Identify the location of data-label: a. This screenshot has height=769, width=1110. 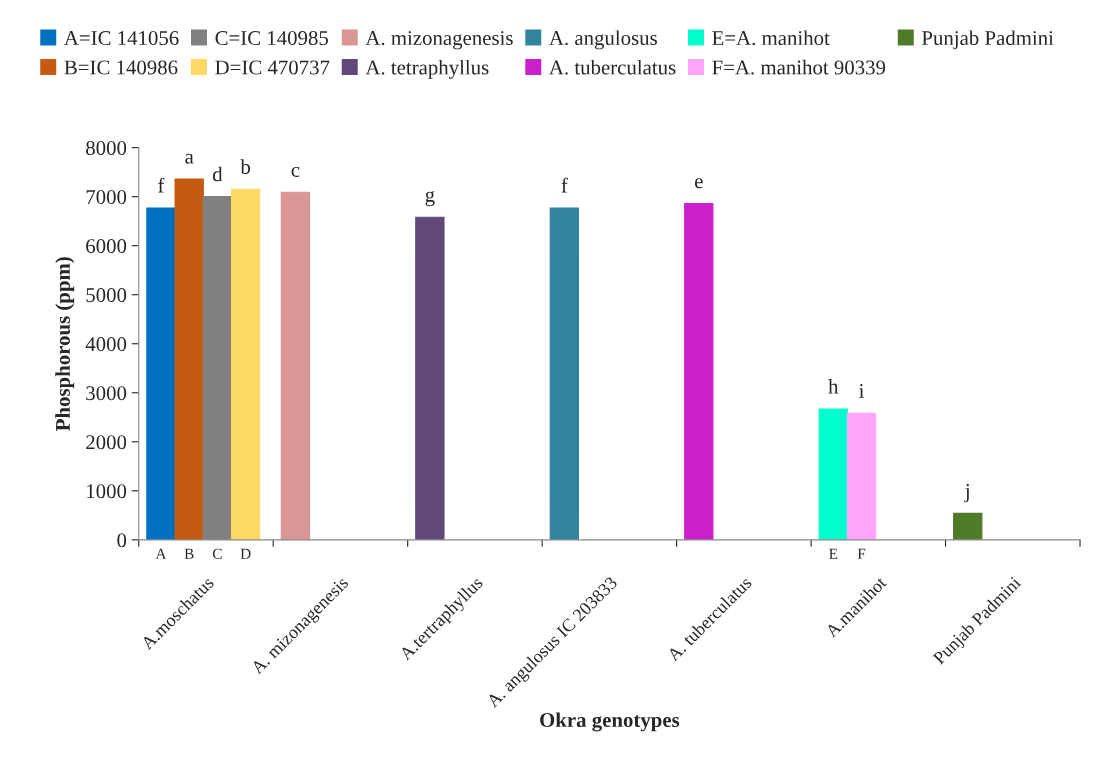
(189, 158).